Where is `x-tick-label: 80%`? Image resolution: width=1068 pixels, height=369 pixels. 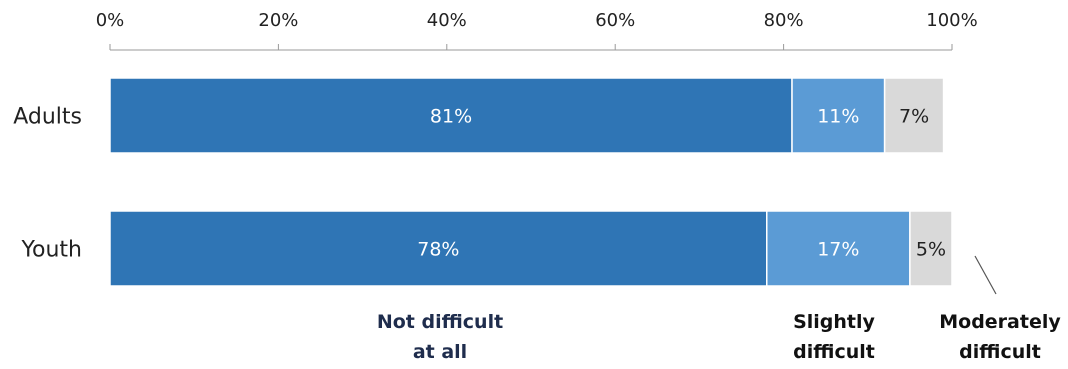 x-tick-label: 80% is located at coordinates (784, 20).